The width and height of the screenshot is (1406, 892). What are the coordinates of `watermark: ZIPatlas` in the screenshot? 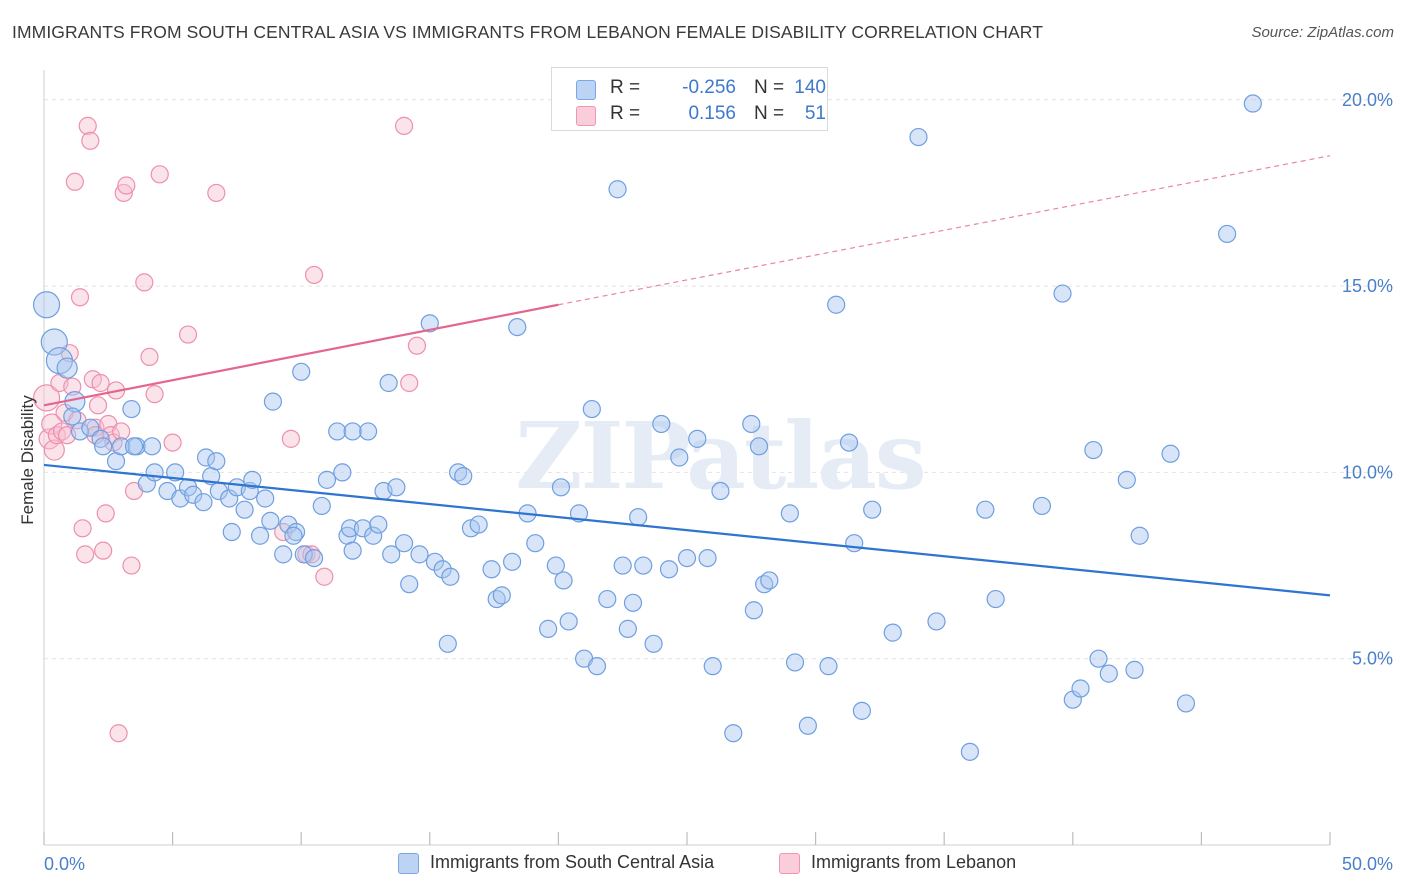 It's located at (719, 456).